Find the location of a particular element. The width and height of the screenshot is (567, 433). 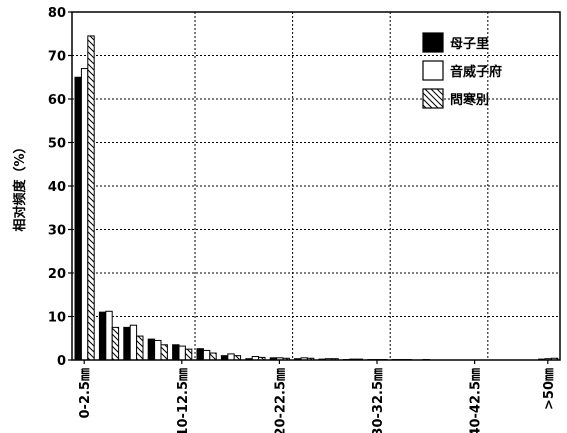

legend-label-1: 音威子府 is located at coordinates (476, 72).